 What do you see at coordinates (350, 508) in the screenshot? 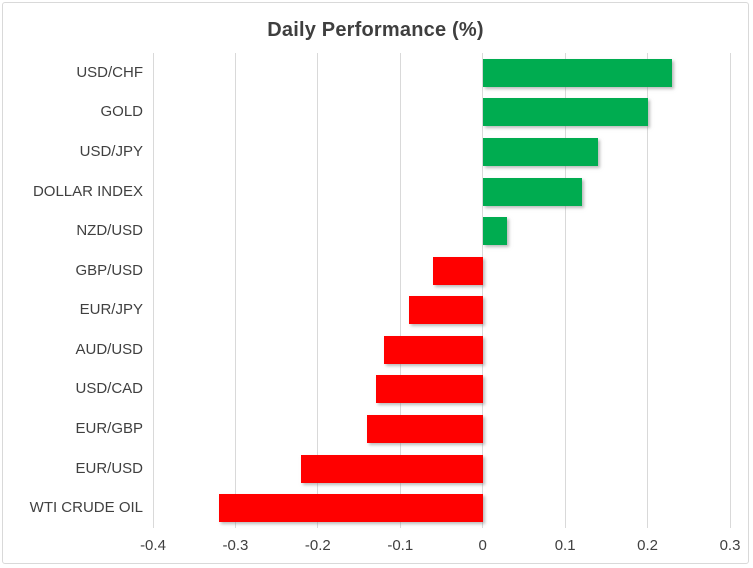
I see `bar-wti-crude-oil` at bounding box center [350, 508].